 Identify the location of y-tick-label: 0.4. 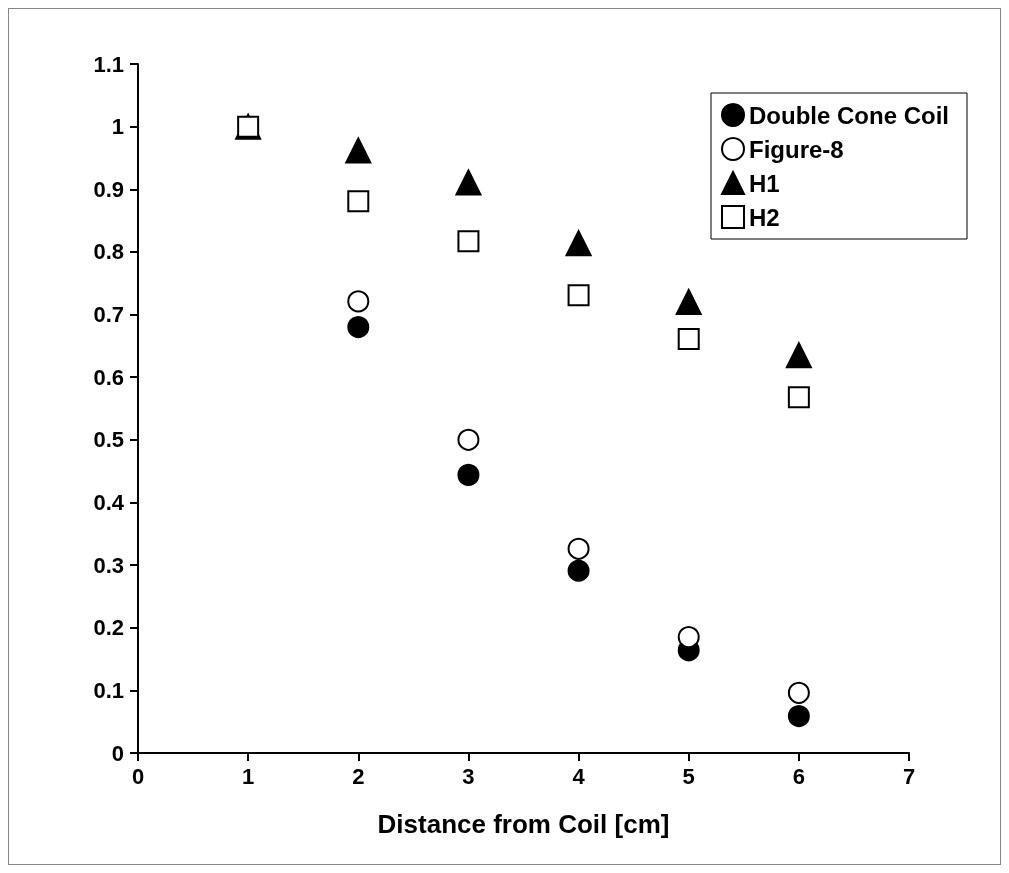
(109, 502).